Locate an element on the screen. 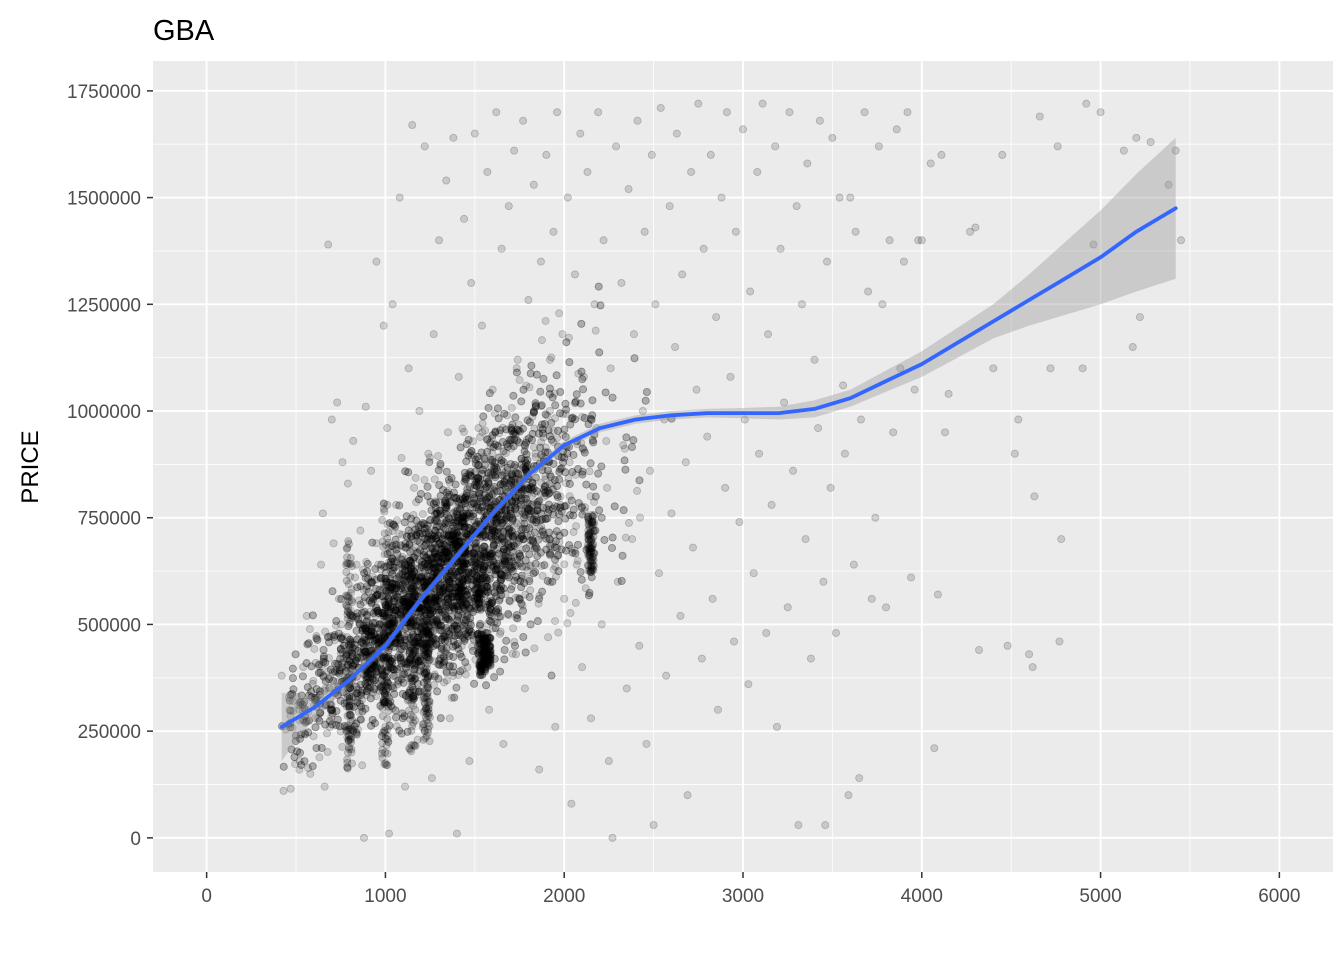 This screenshot has width=1344, height=965. y-axis-label: PRICE is located at coordinates (30, 466).